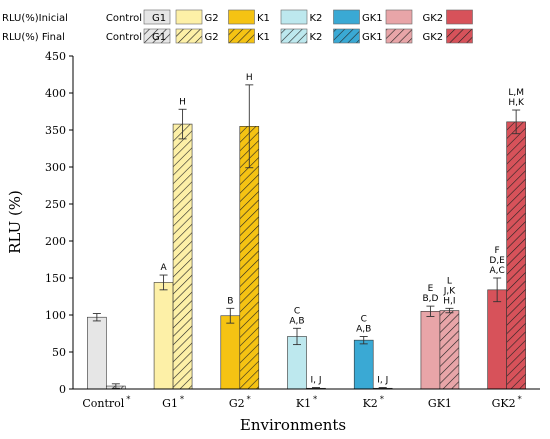 Image resolution: width=550 pixels, height=439 pixels. Describe the element at coordinates (497, 339) in the screenshot. I see `bar-gk2-inicial` at that location.